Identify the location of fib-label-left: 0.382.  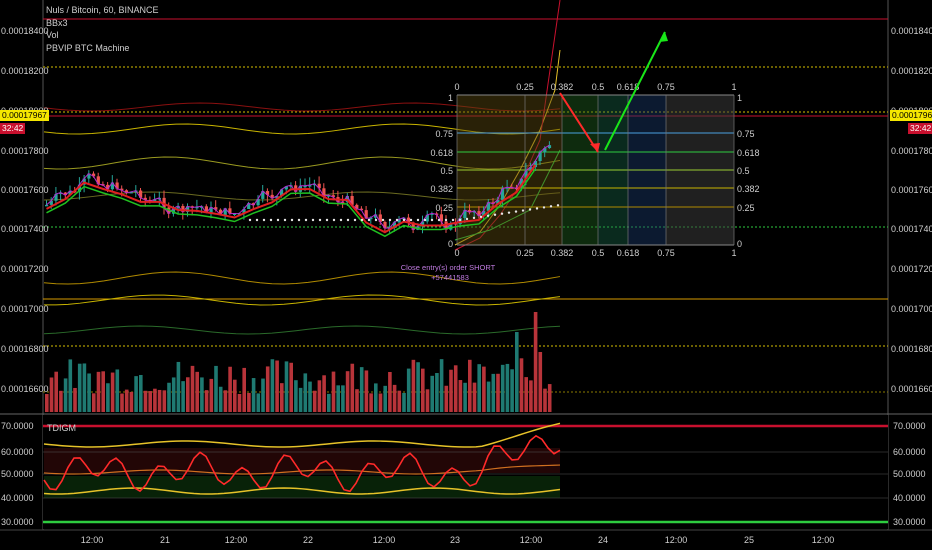
(441, 189).